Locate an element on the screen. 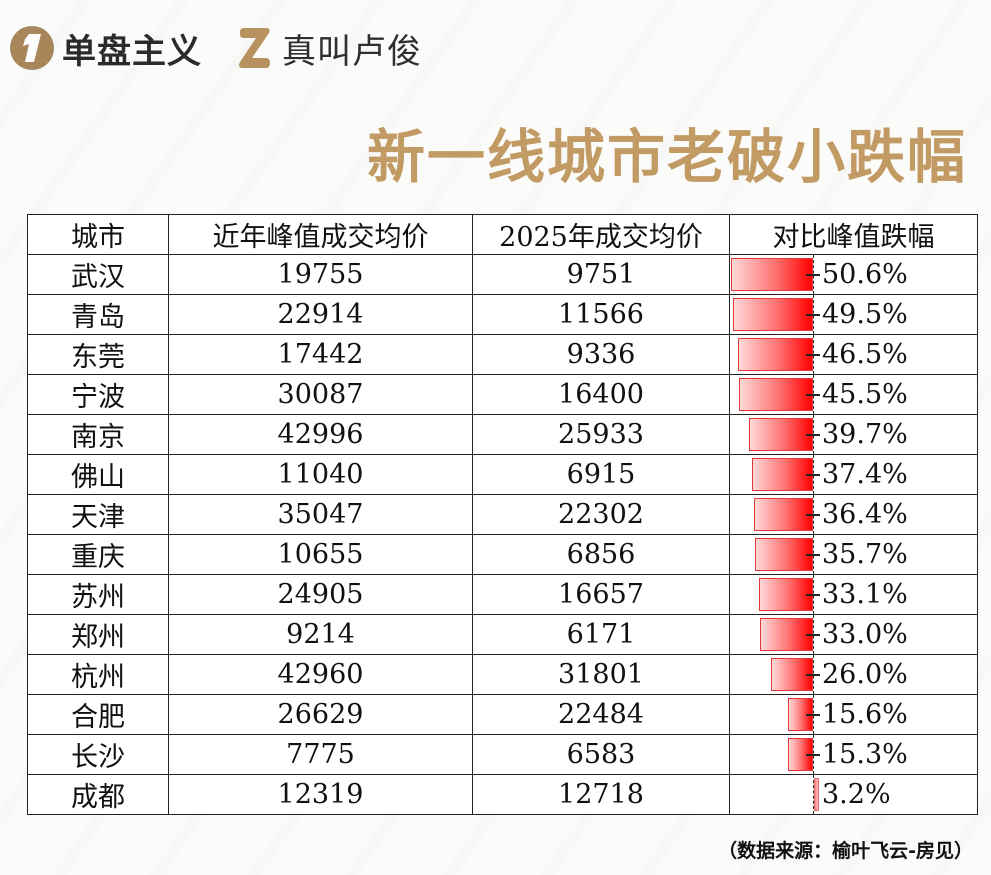 The image size is (991, 875). drop-bar-cell: 15.3% is located at coordinates (853, 754).